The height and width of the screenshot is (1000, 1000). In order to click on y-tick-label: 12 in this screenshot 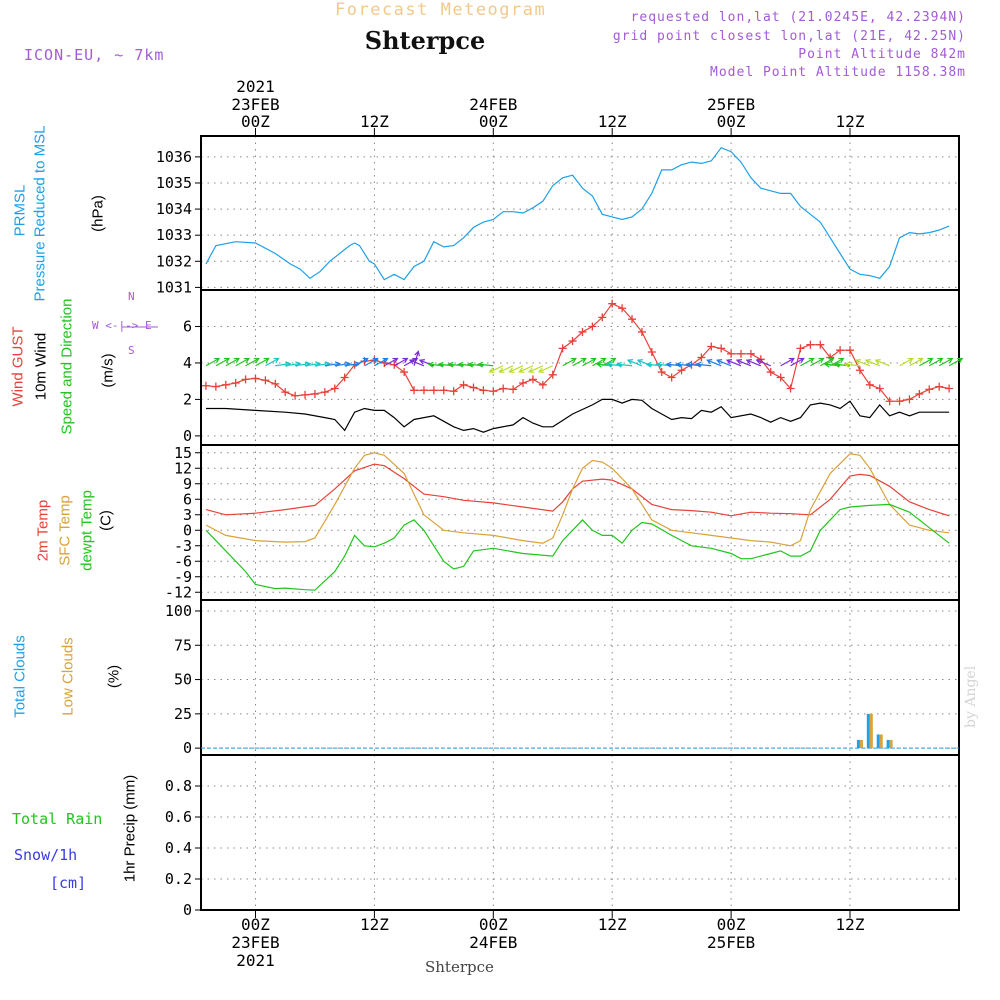, I will do `click(183, 468)`.